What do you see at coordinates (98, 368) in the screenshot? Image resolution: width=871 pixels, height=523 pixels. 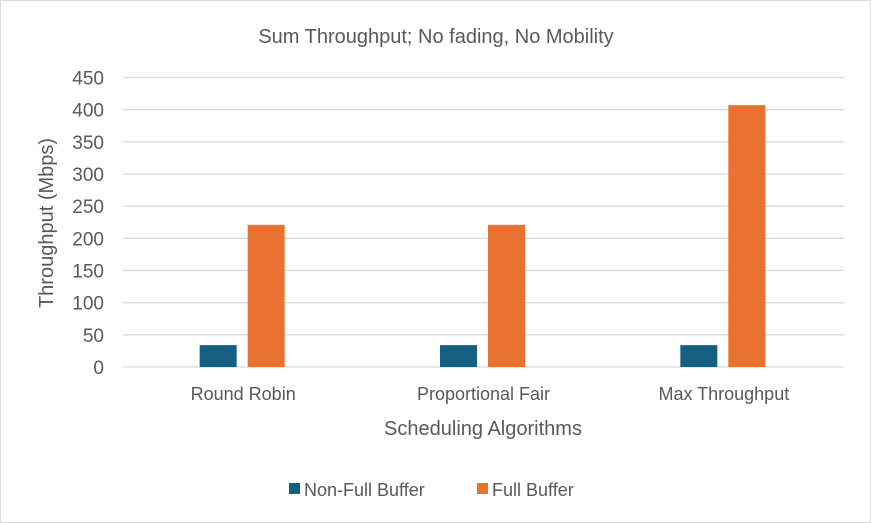 I see `y-tick-label: 0` at bounding box center [98, 368].